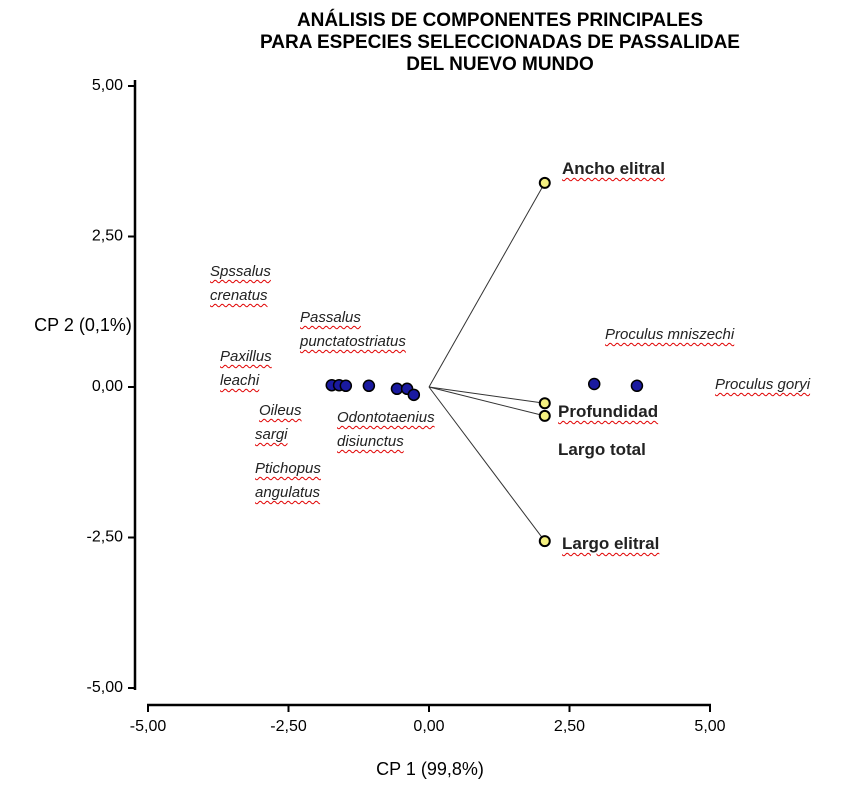 This screenshot has height=786, width=843. What do you see at coordinates (240, 271) in the screenshot?
I see `species-label: Spssalus` at bounding box center [240, 271].